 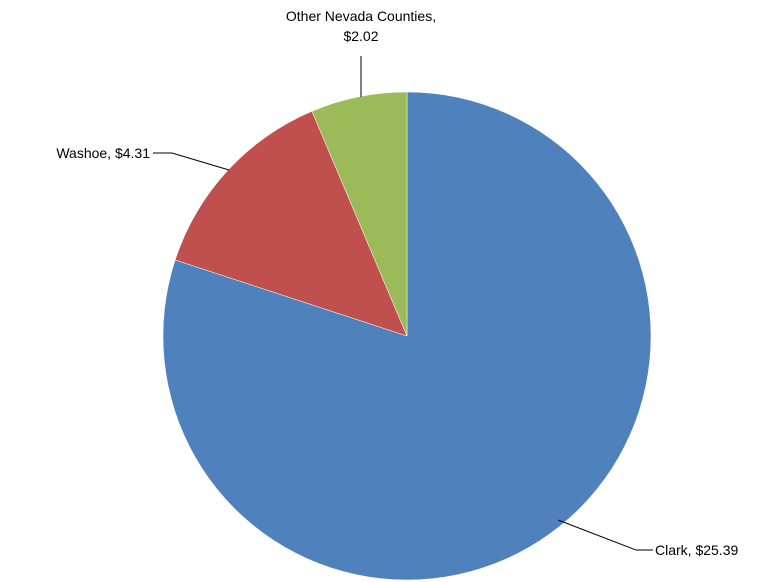 I want to click on pie-slice-washoe, so click(x=291, y=223).